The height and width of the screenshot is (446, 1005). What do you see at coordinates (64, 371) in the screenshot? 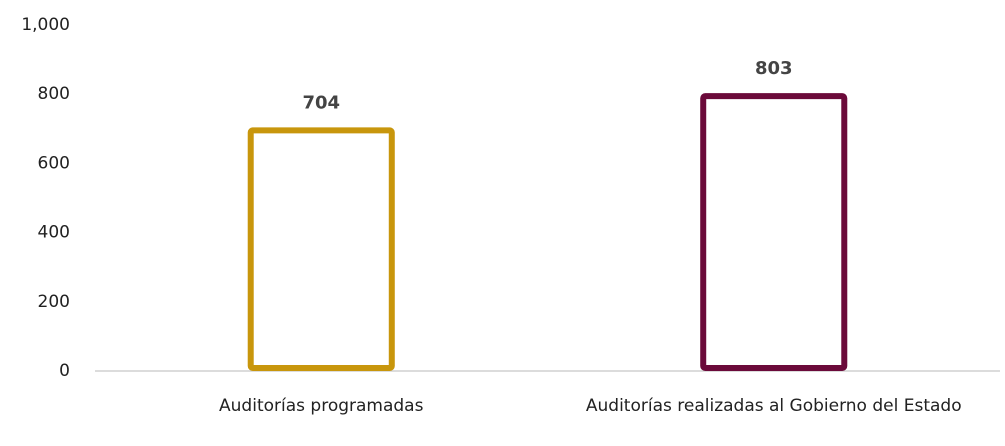
I see `y-tick-label: 0` at bounding box center [64, 371].